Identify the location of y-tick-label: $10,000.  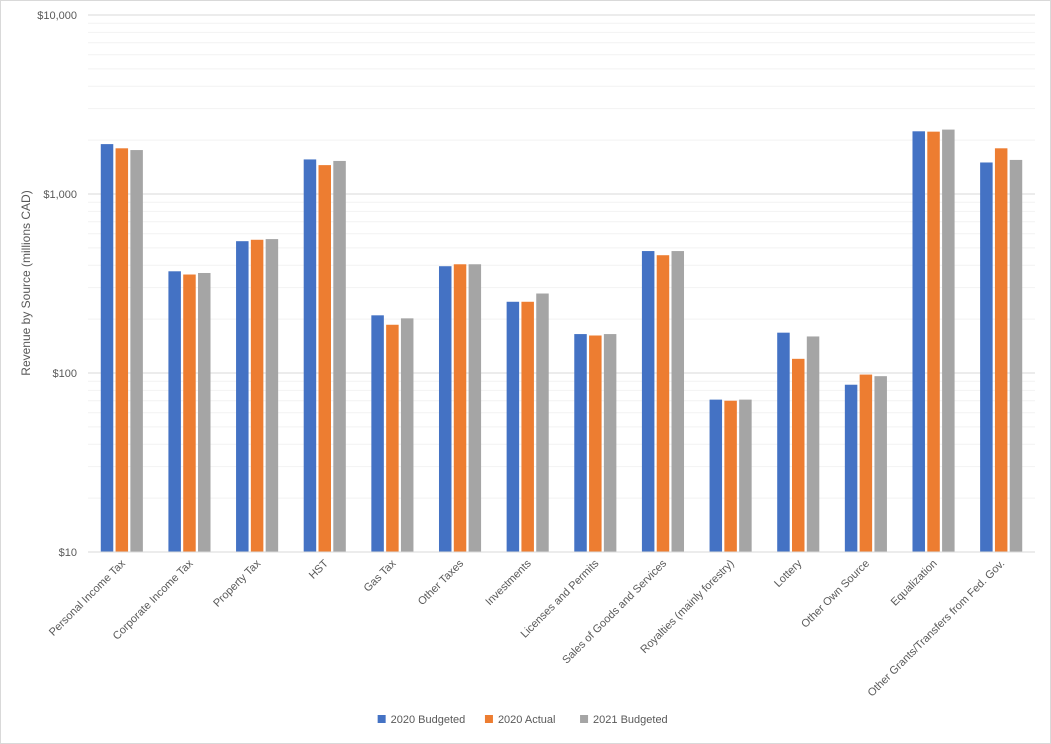
(57, 16).